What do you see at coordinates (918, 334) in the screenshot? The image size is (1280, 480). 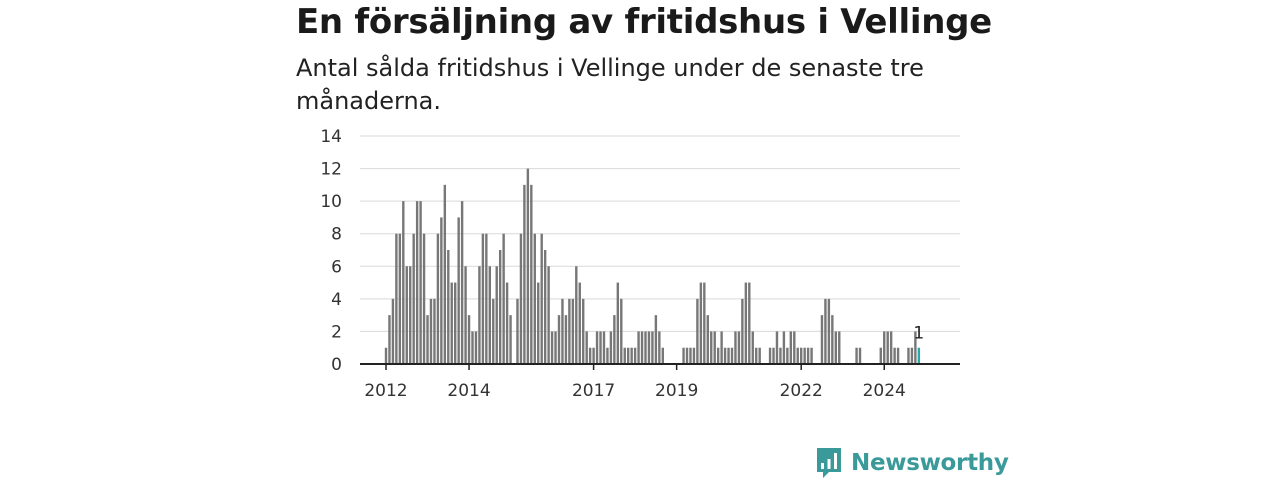 I see `data-labels: 1` at bounding box center [918, 334].